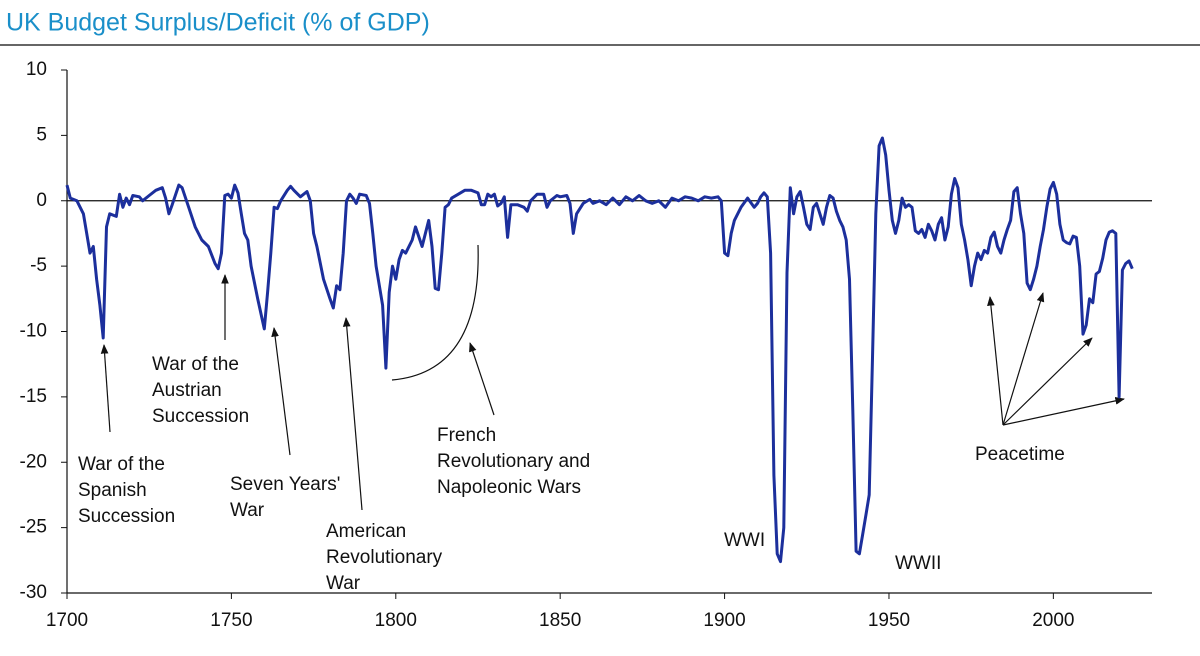 The image size is (1200, 656). What do you see at coordinates (466, 435) in the screenshot?
I see `annotation: French` at bounding box center [466, 435].